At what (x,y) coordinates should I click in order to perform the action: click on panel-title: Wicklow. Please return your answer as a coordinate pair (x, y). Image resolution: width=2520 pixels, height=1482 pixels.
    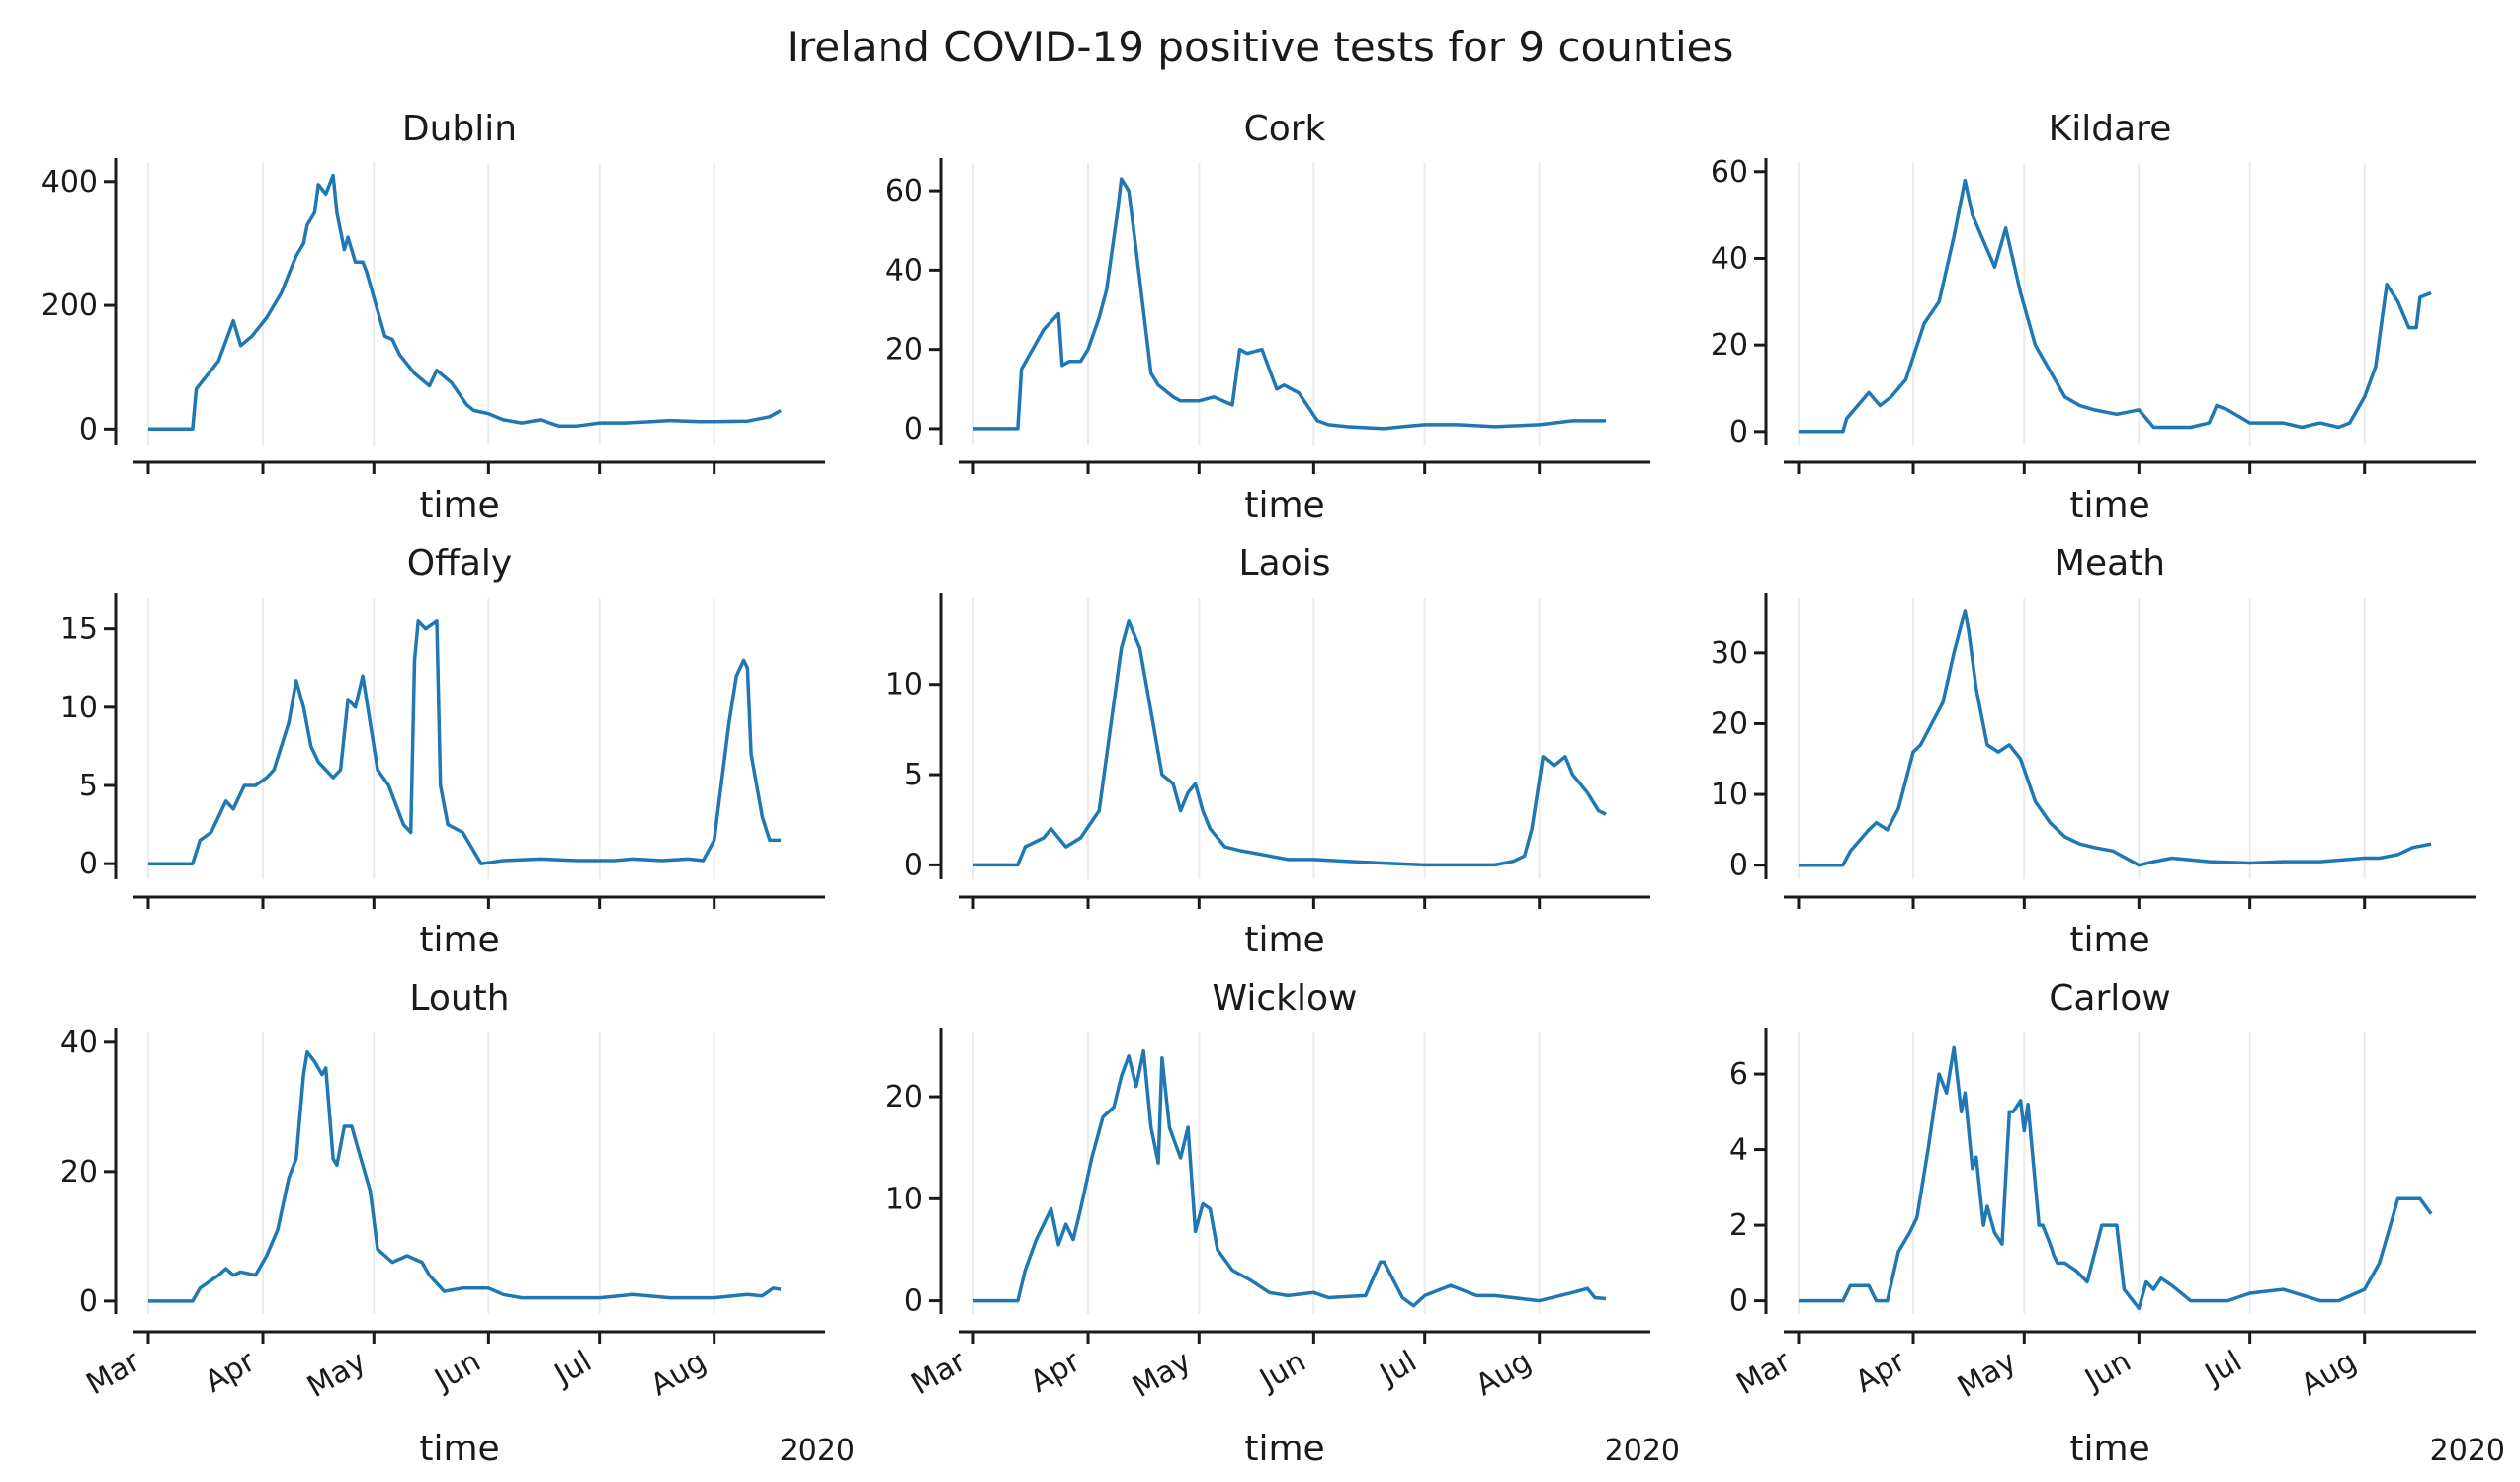
    Looking at the image, I should click on (1285, 998).